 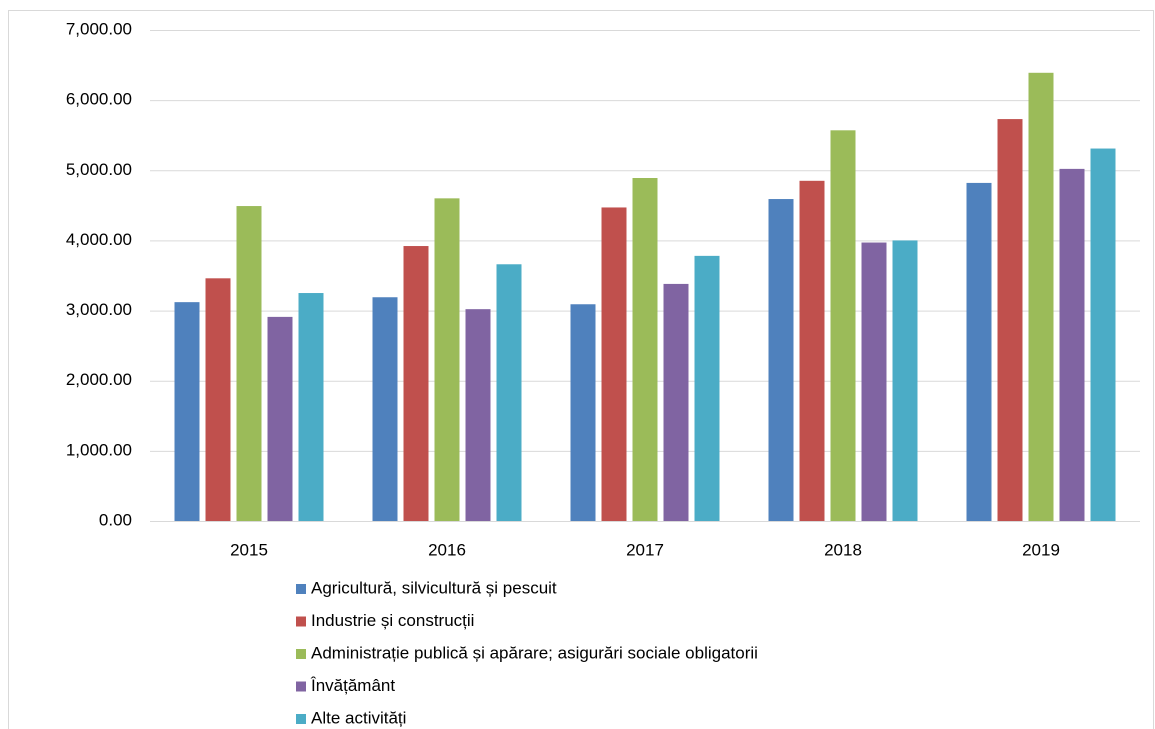 I want to click on y-tick-label: 1,000.00, so click(x=99, y=449).